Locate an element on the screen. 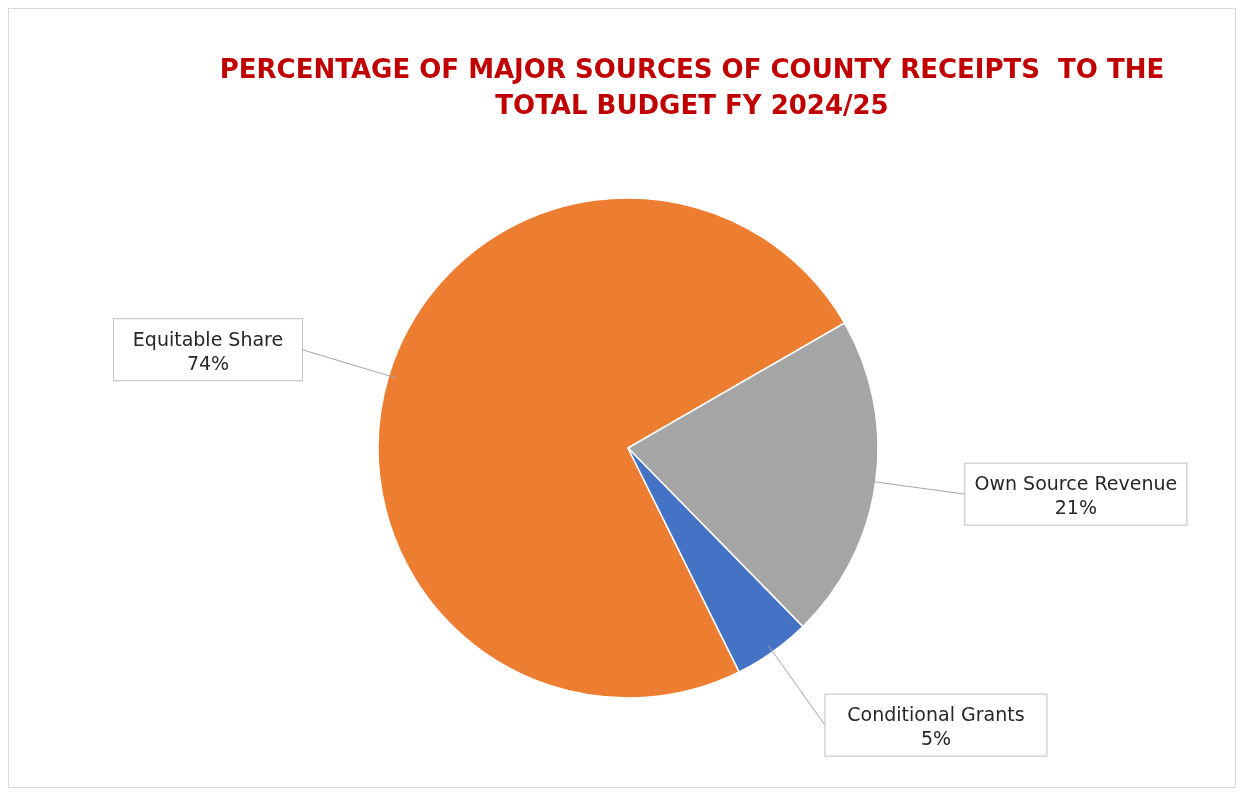 The height and width of the screenshot is (795, 1244). data-label: 74% is located at coordinates (208, 362).